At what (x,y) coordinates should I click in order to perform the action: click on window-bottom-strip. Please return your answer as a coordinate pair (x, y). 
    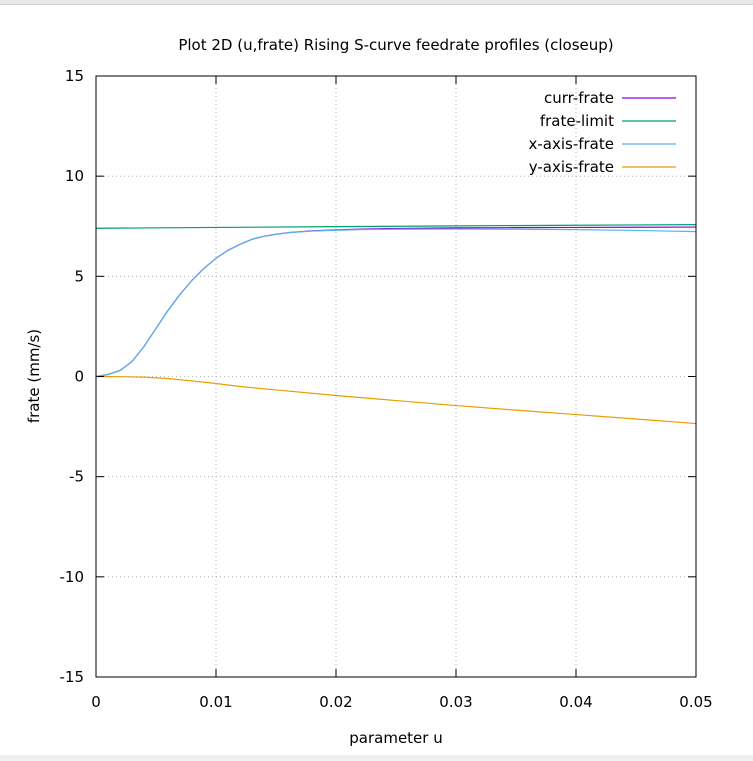
    Looking at the image, I should click on (376, 758).